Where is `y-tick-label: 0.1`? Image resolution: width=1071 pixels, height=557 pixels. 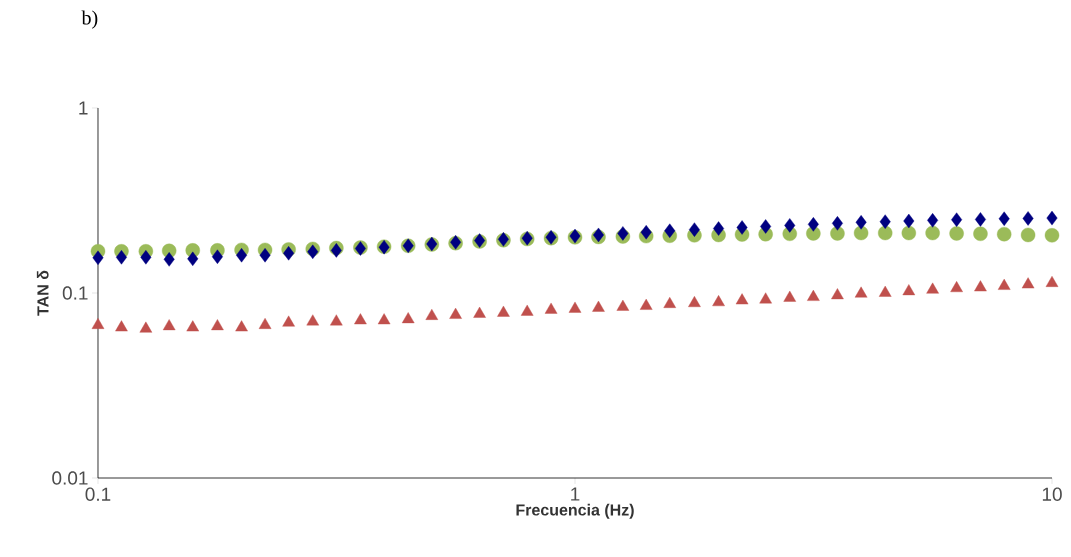
y-tick-label: 0.1 is located at coordinates (75, 293).